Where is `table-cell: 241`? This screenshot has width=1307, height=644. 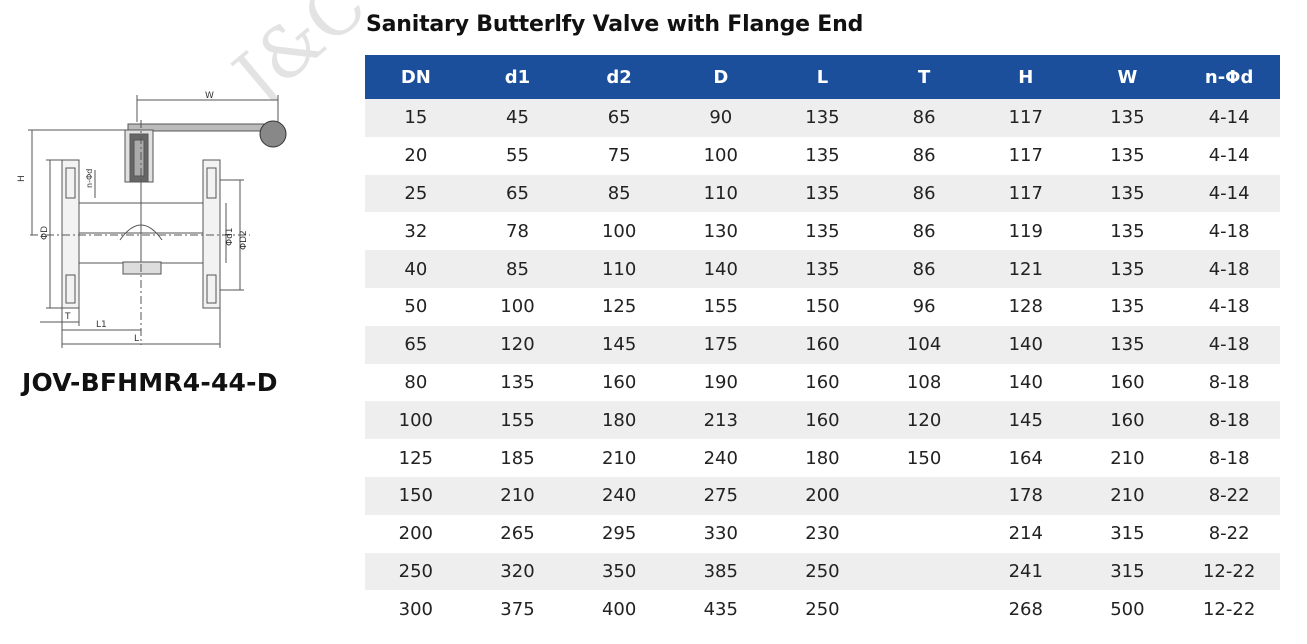 table-cell: 241 is located at coordinates (1025, 571).